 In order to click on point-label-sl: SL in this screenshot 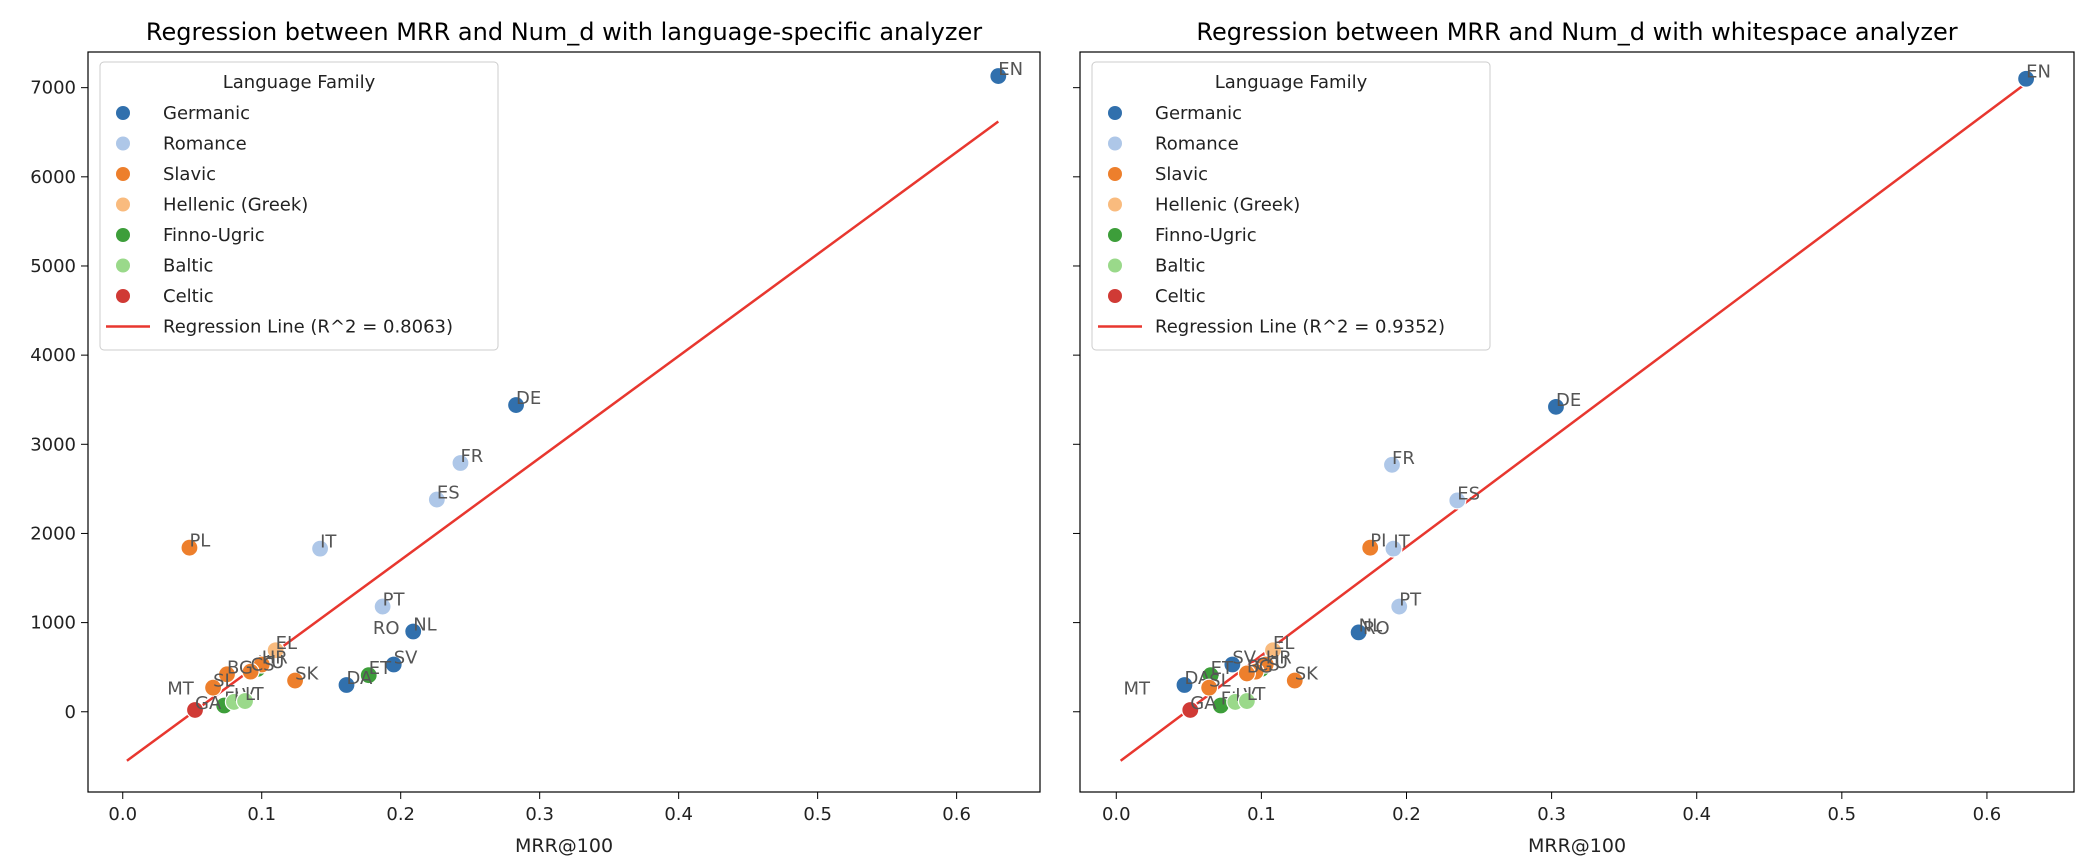, I will do `click(1219, 681)`.